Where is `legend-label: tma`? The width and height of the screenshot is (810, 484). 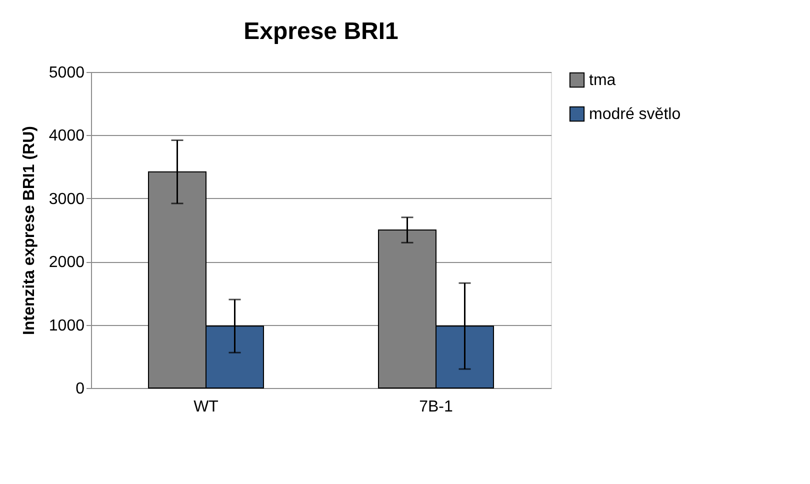
legend-label: tma is located at coordinates (602, 80).